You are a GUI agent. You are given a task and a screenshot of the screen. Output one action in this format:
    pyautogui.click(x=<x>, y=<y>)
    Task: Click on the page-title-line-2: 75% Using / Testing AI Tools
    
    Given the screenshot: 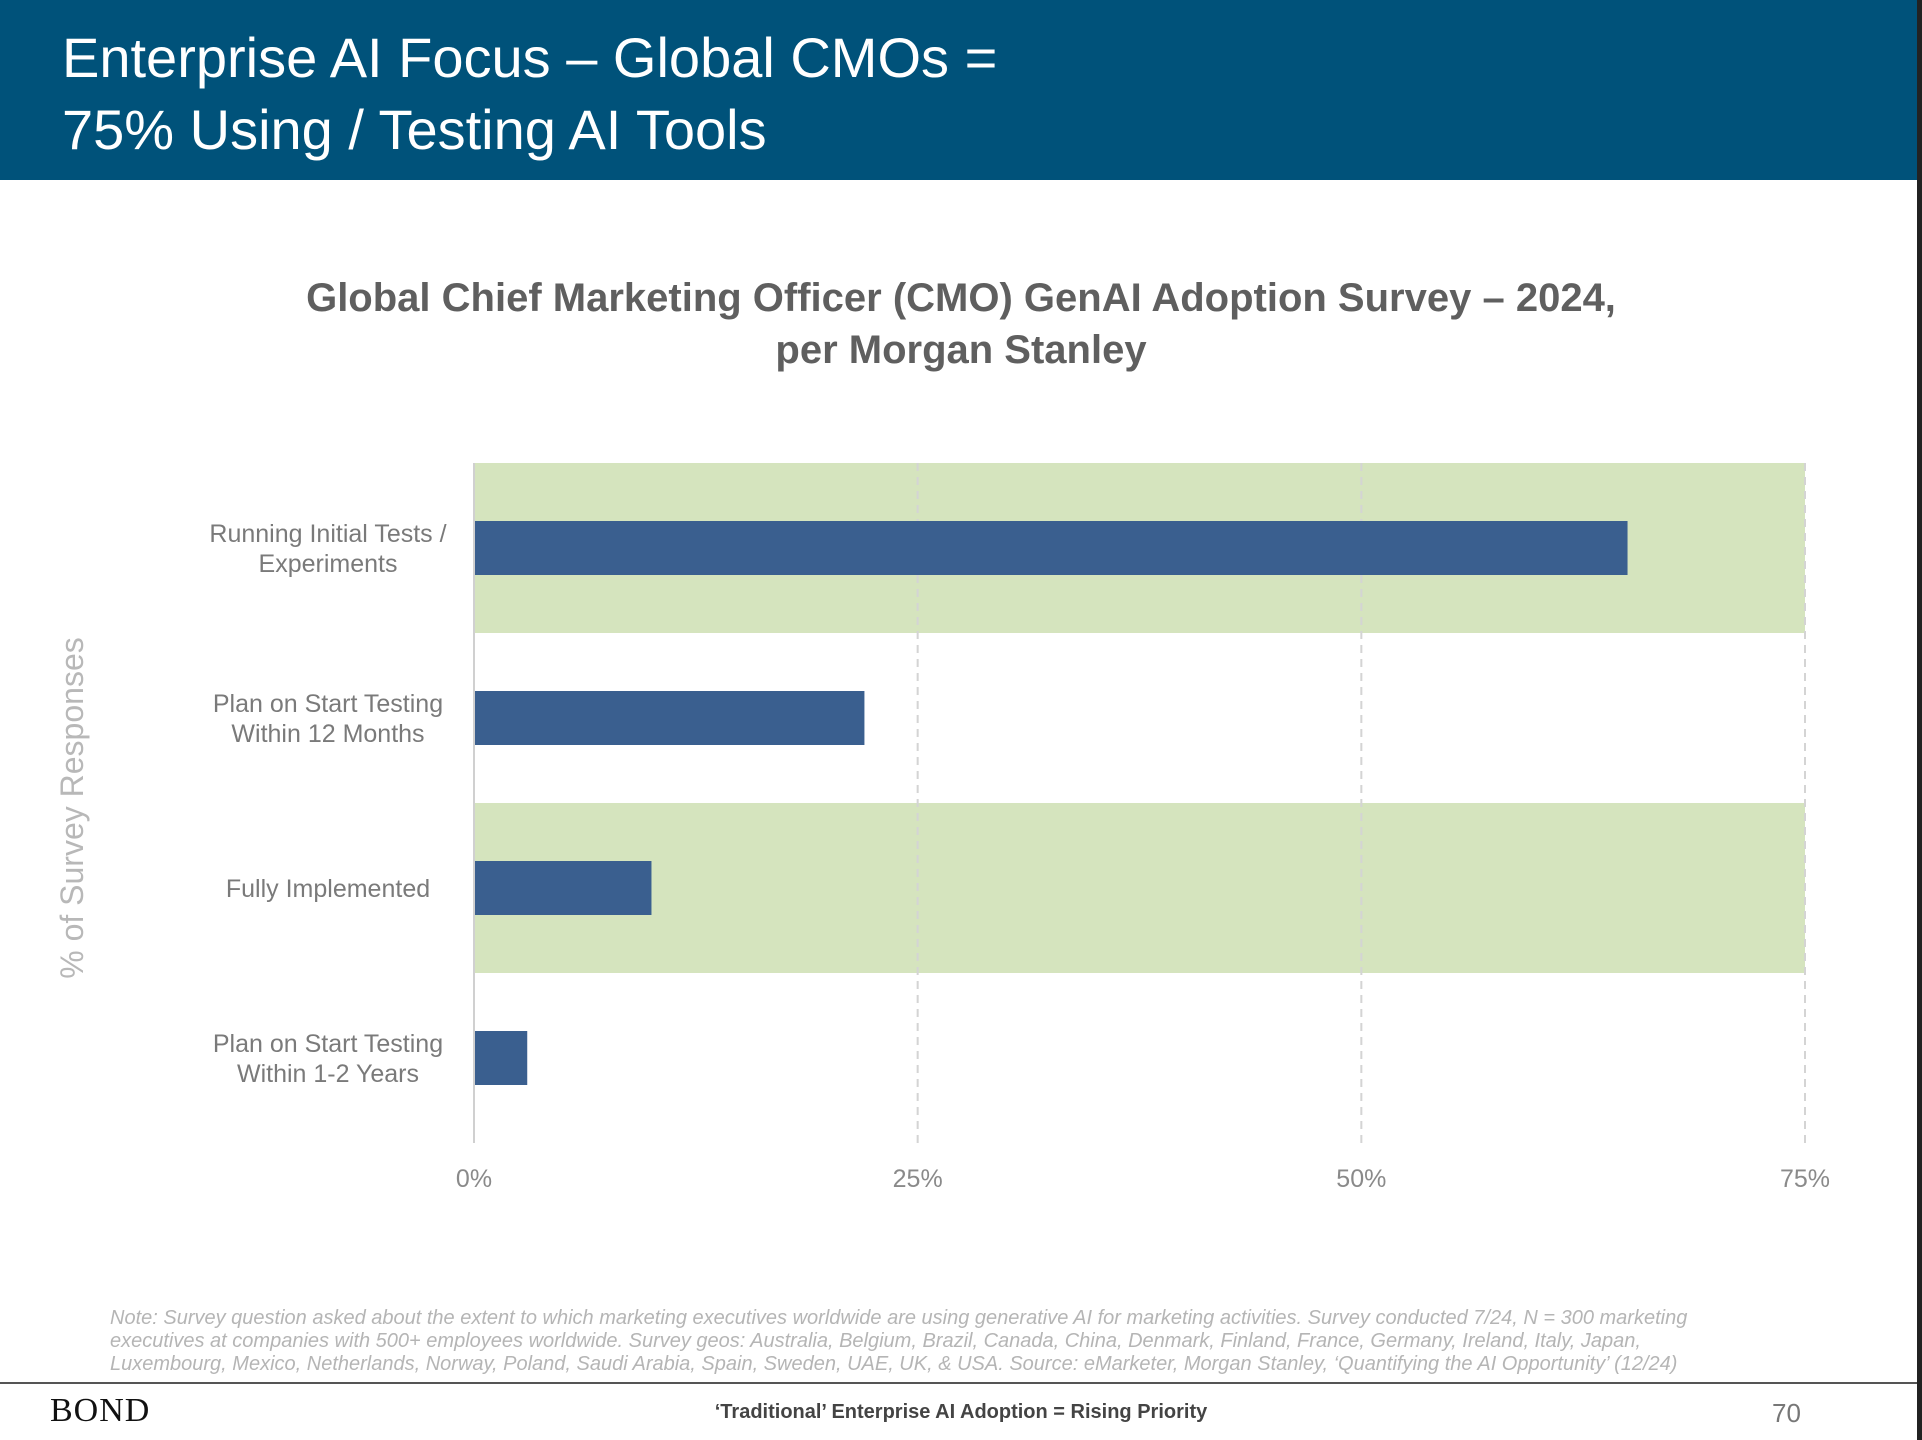 What is the action you would take?
    pyautogui.click(x=414, y=129)
    